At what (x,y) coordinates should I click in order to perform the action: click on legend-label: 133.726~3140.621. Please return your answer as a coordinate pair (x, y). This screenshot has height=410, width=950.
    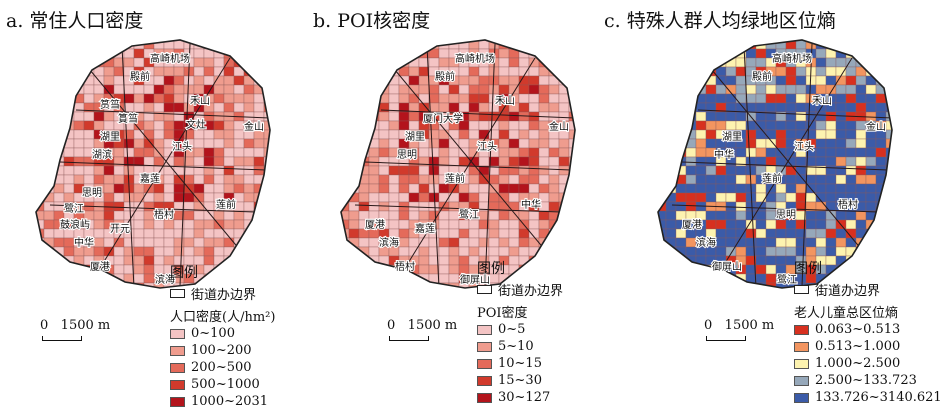
    Looking at the image, I should click on (878, 397).